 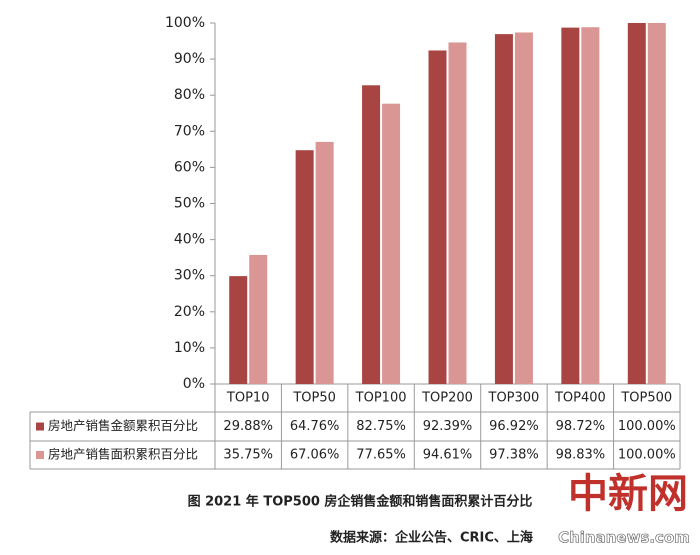 What do you see at coordinates (514, 426) in the screenshot?
I see `value-label: 96.92%` at bounding box center [514, 426].